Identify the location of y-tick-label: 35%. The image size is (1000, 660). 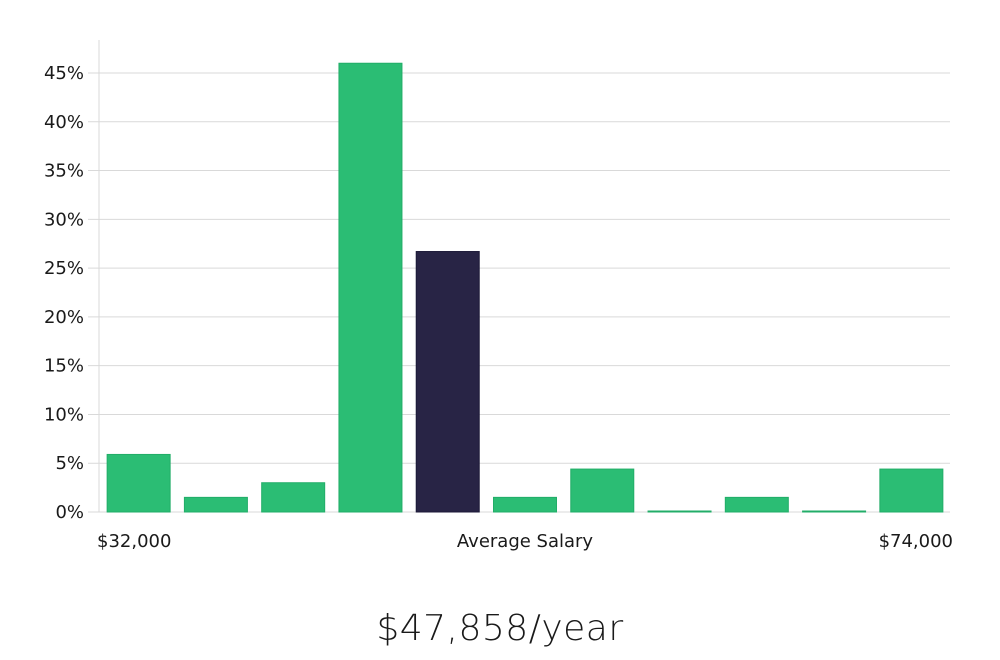
(64, 171).